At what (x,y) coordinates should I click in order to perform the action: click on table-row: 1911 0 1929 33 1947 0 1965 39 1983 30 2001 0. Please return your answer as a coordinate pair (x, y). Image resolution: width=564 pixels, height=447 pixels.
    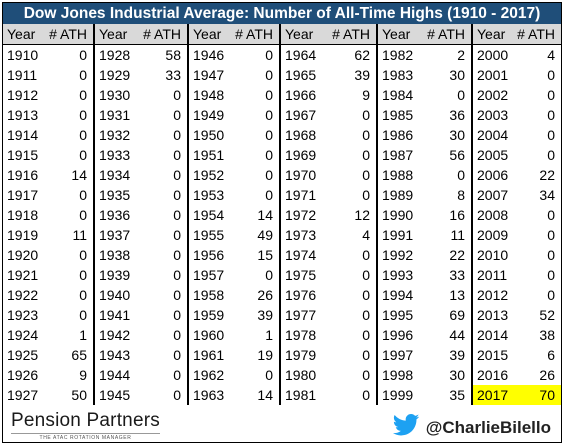
    Looking at the image, I should click on (282, 75).